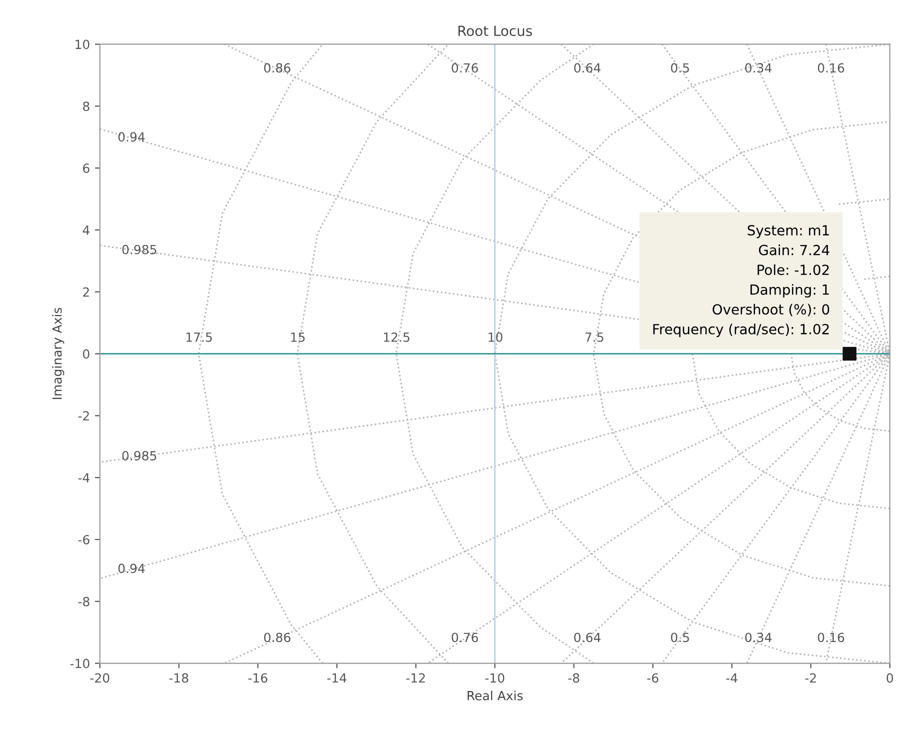 The height and width of the screenshot is (737, 908). Describe the element at coordinates (86, 107) in the screenshot. I see `y-tick-label: 8` at that location.